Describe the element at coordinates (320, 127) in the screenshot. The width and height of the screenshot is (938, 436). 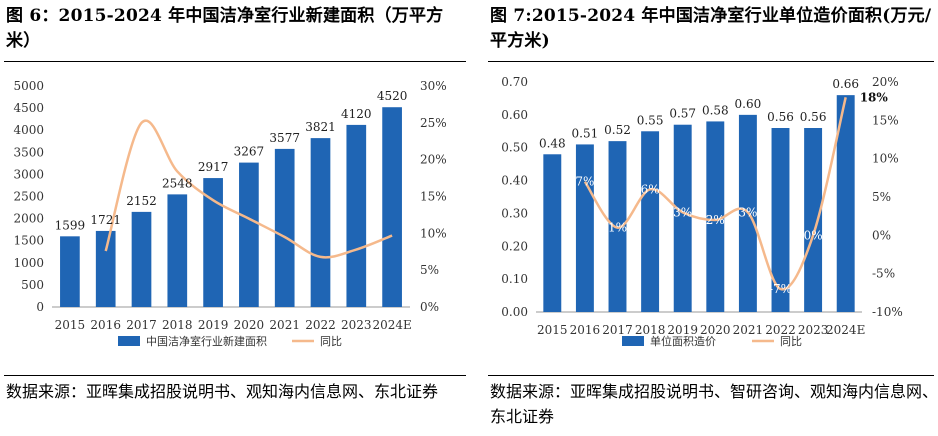
I see `bar-data-label: 3821` at that location.